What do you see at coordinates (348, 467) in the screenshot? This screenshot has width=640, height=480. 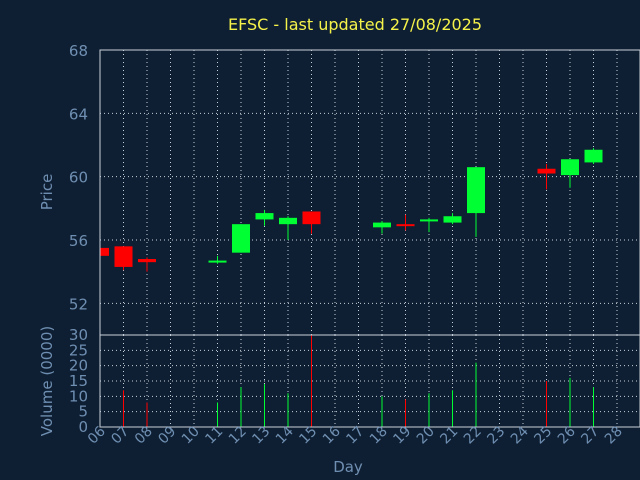 I see `x-axis-label: Day` at bounding box center [348, 467].